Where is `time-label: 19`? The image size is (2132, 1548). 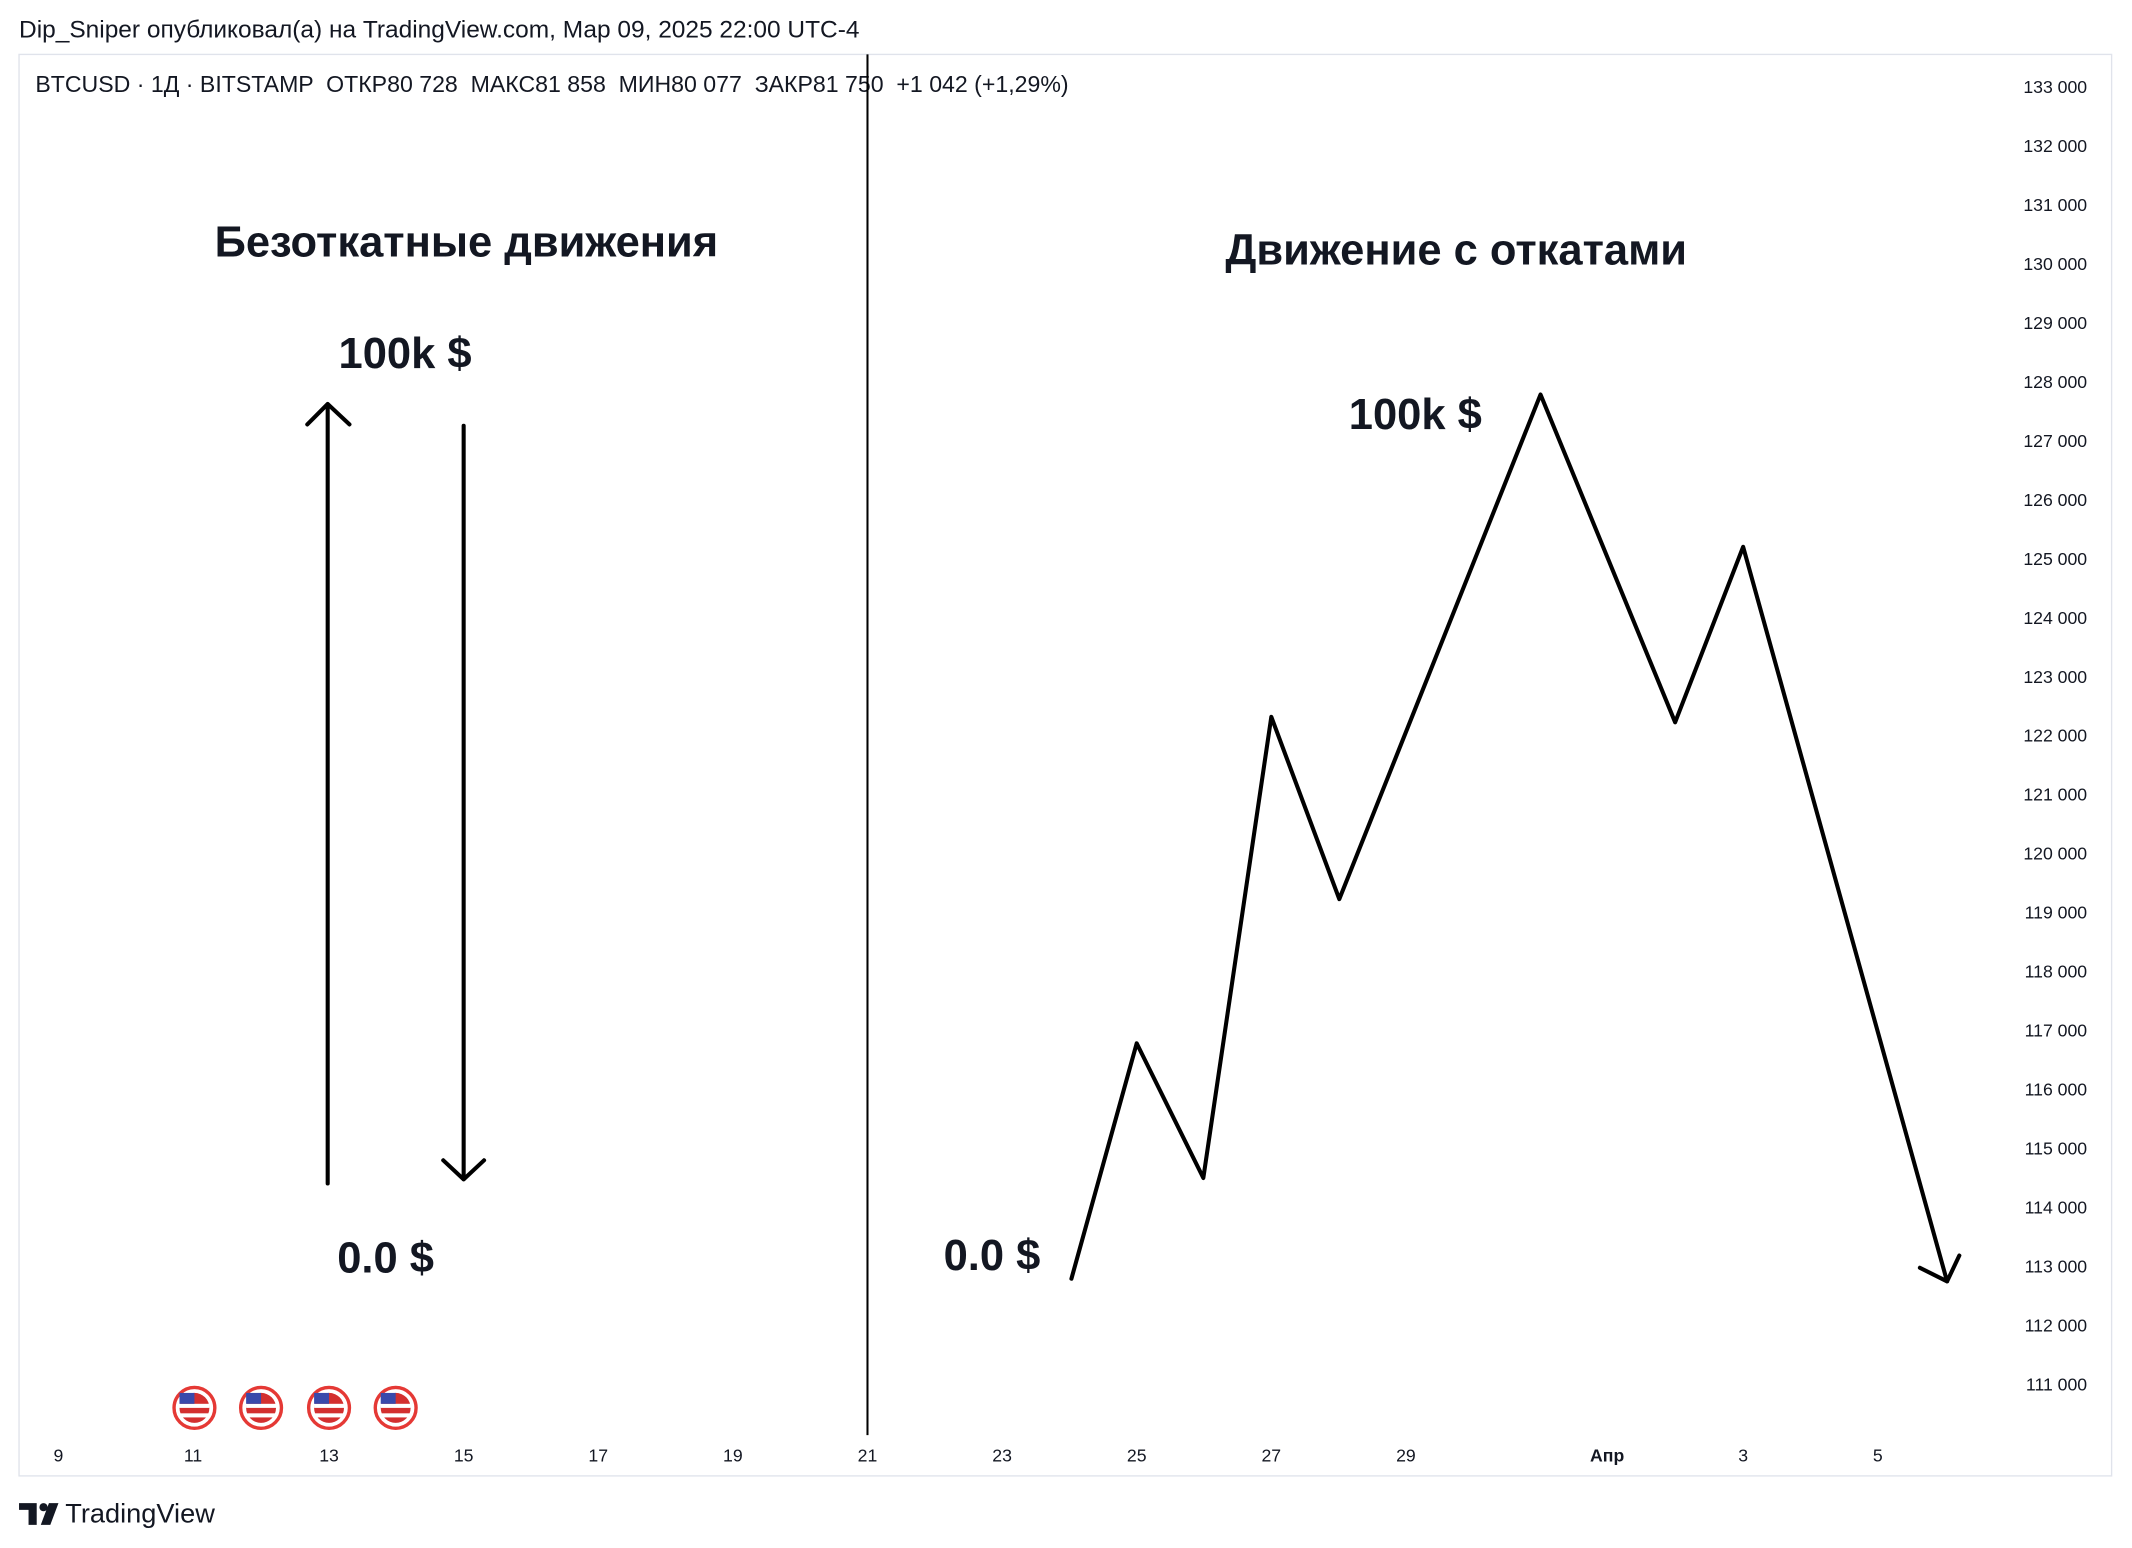
time-label: 19 is located at coordinates (733, 1456).